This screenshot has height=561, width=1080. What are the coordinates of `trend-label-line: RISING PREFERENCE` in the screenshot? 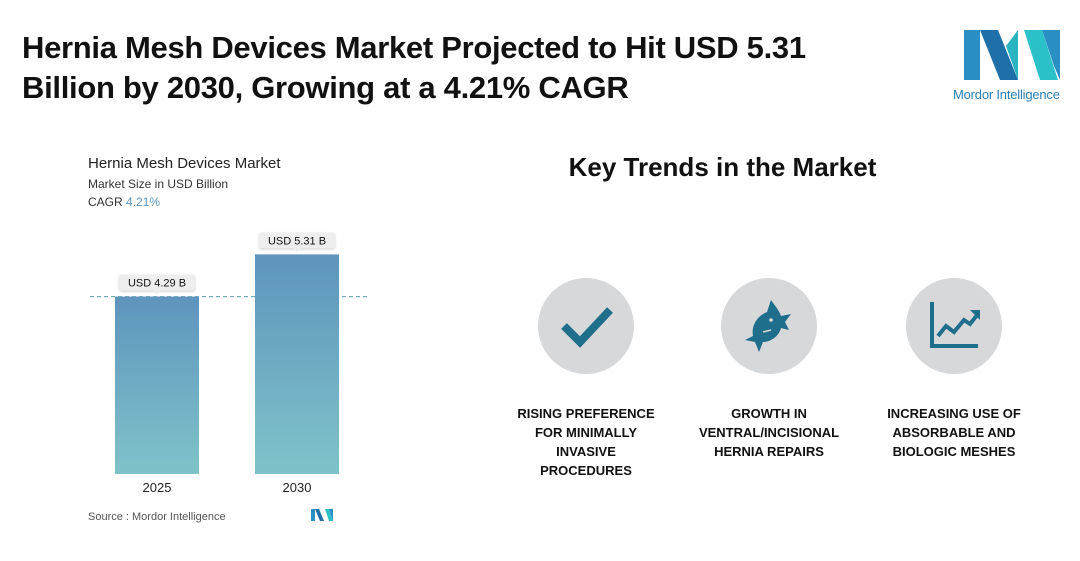 It's located at (586, 413).